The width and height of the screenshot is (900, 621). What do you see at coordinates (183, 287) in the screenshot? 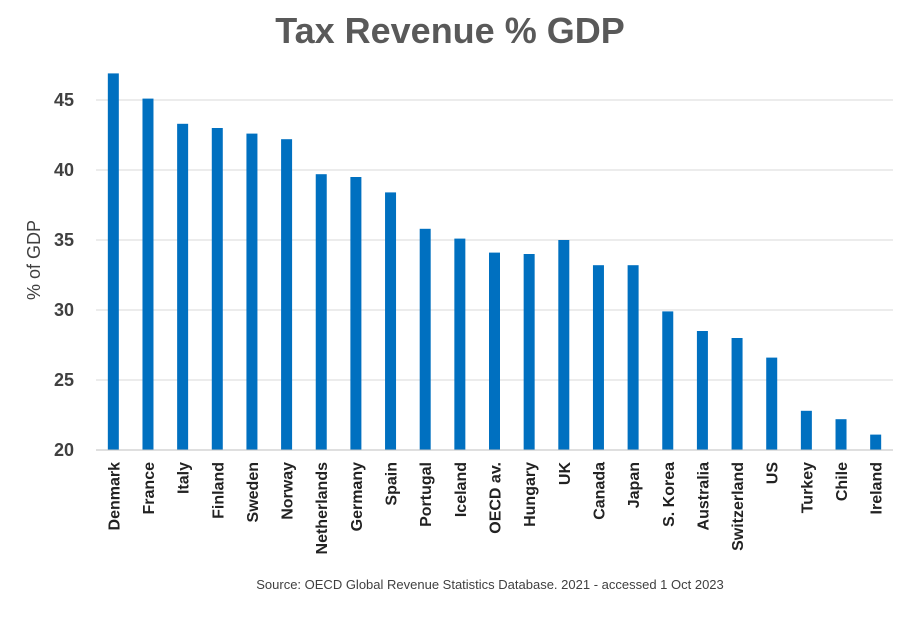
I see `bar-italy` at bounding box center [183, 287].